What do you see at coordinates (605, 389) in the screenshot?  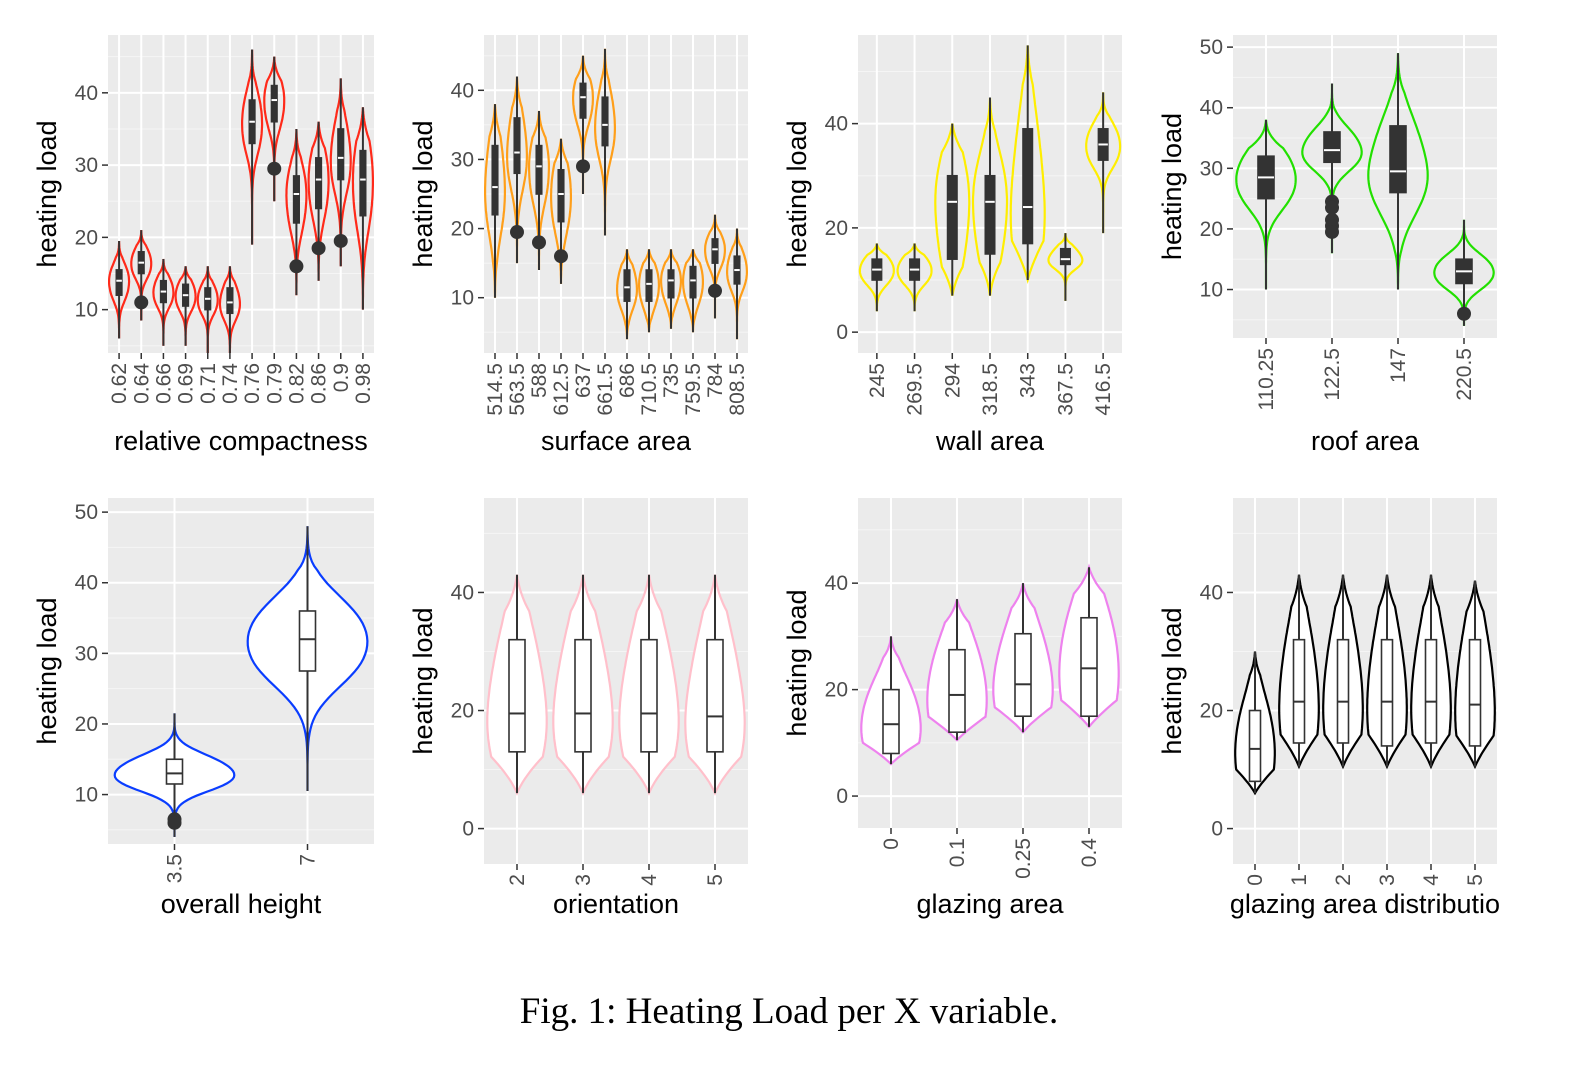 I see `x-tick-label: 661.5` at bounding box center [605, 389].